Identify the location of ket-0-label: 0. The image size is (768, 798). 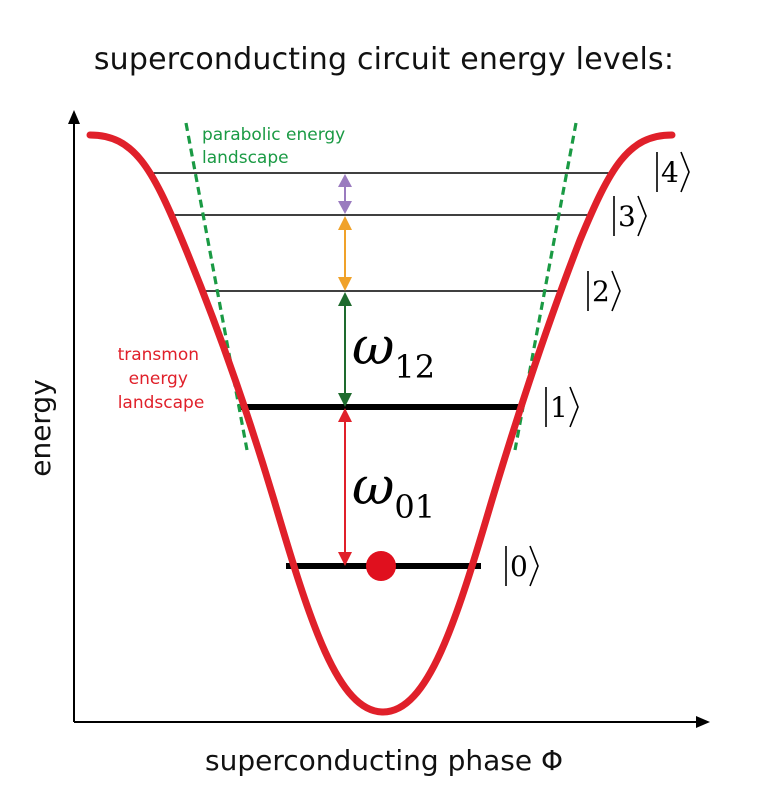
(519, 566).